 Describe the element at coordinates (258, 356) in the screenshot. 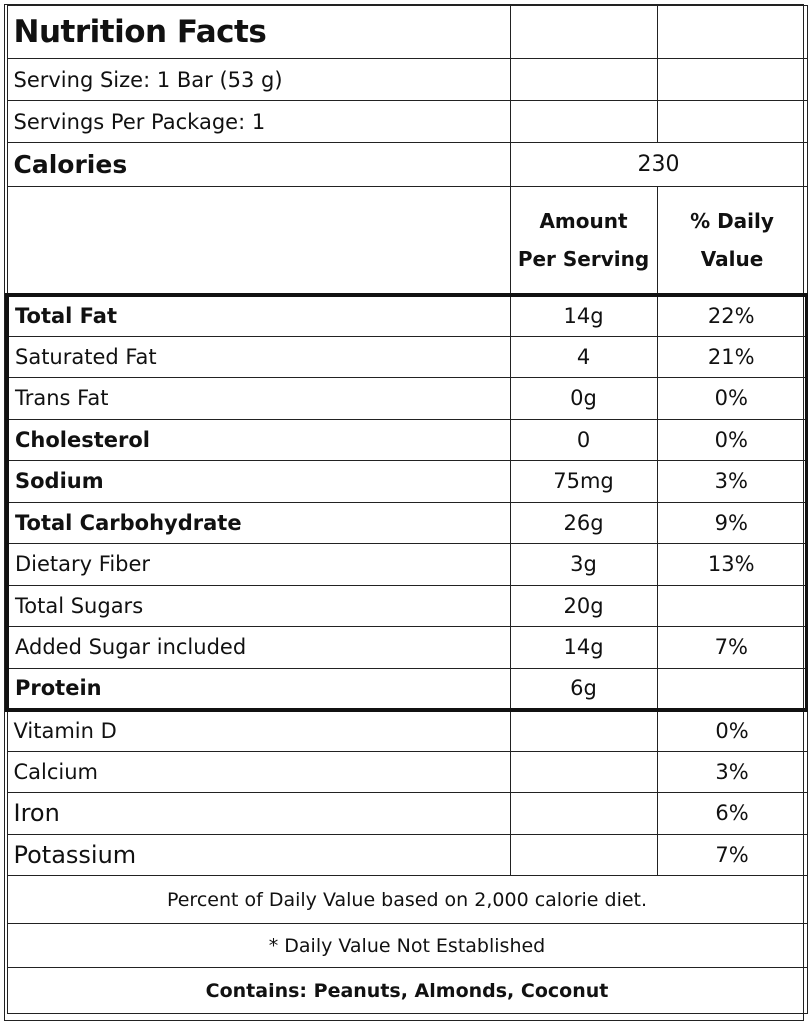

I see `nutrient-name: Saturated Fat` at that location.